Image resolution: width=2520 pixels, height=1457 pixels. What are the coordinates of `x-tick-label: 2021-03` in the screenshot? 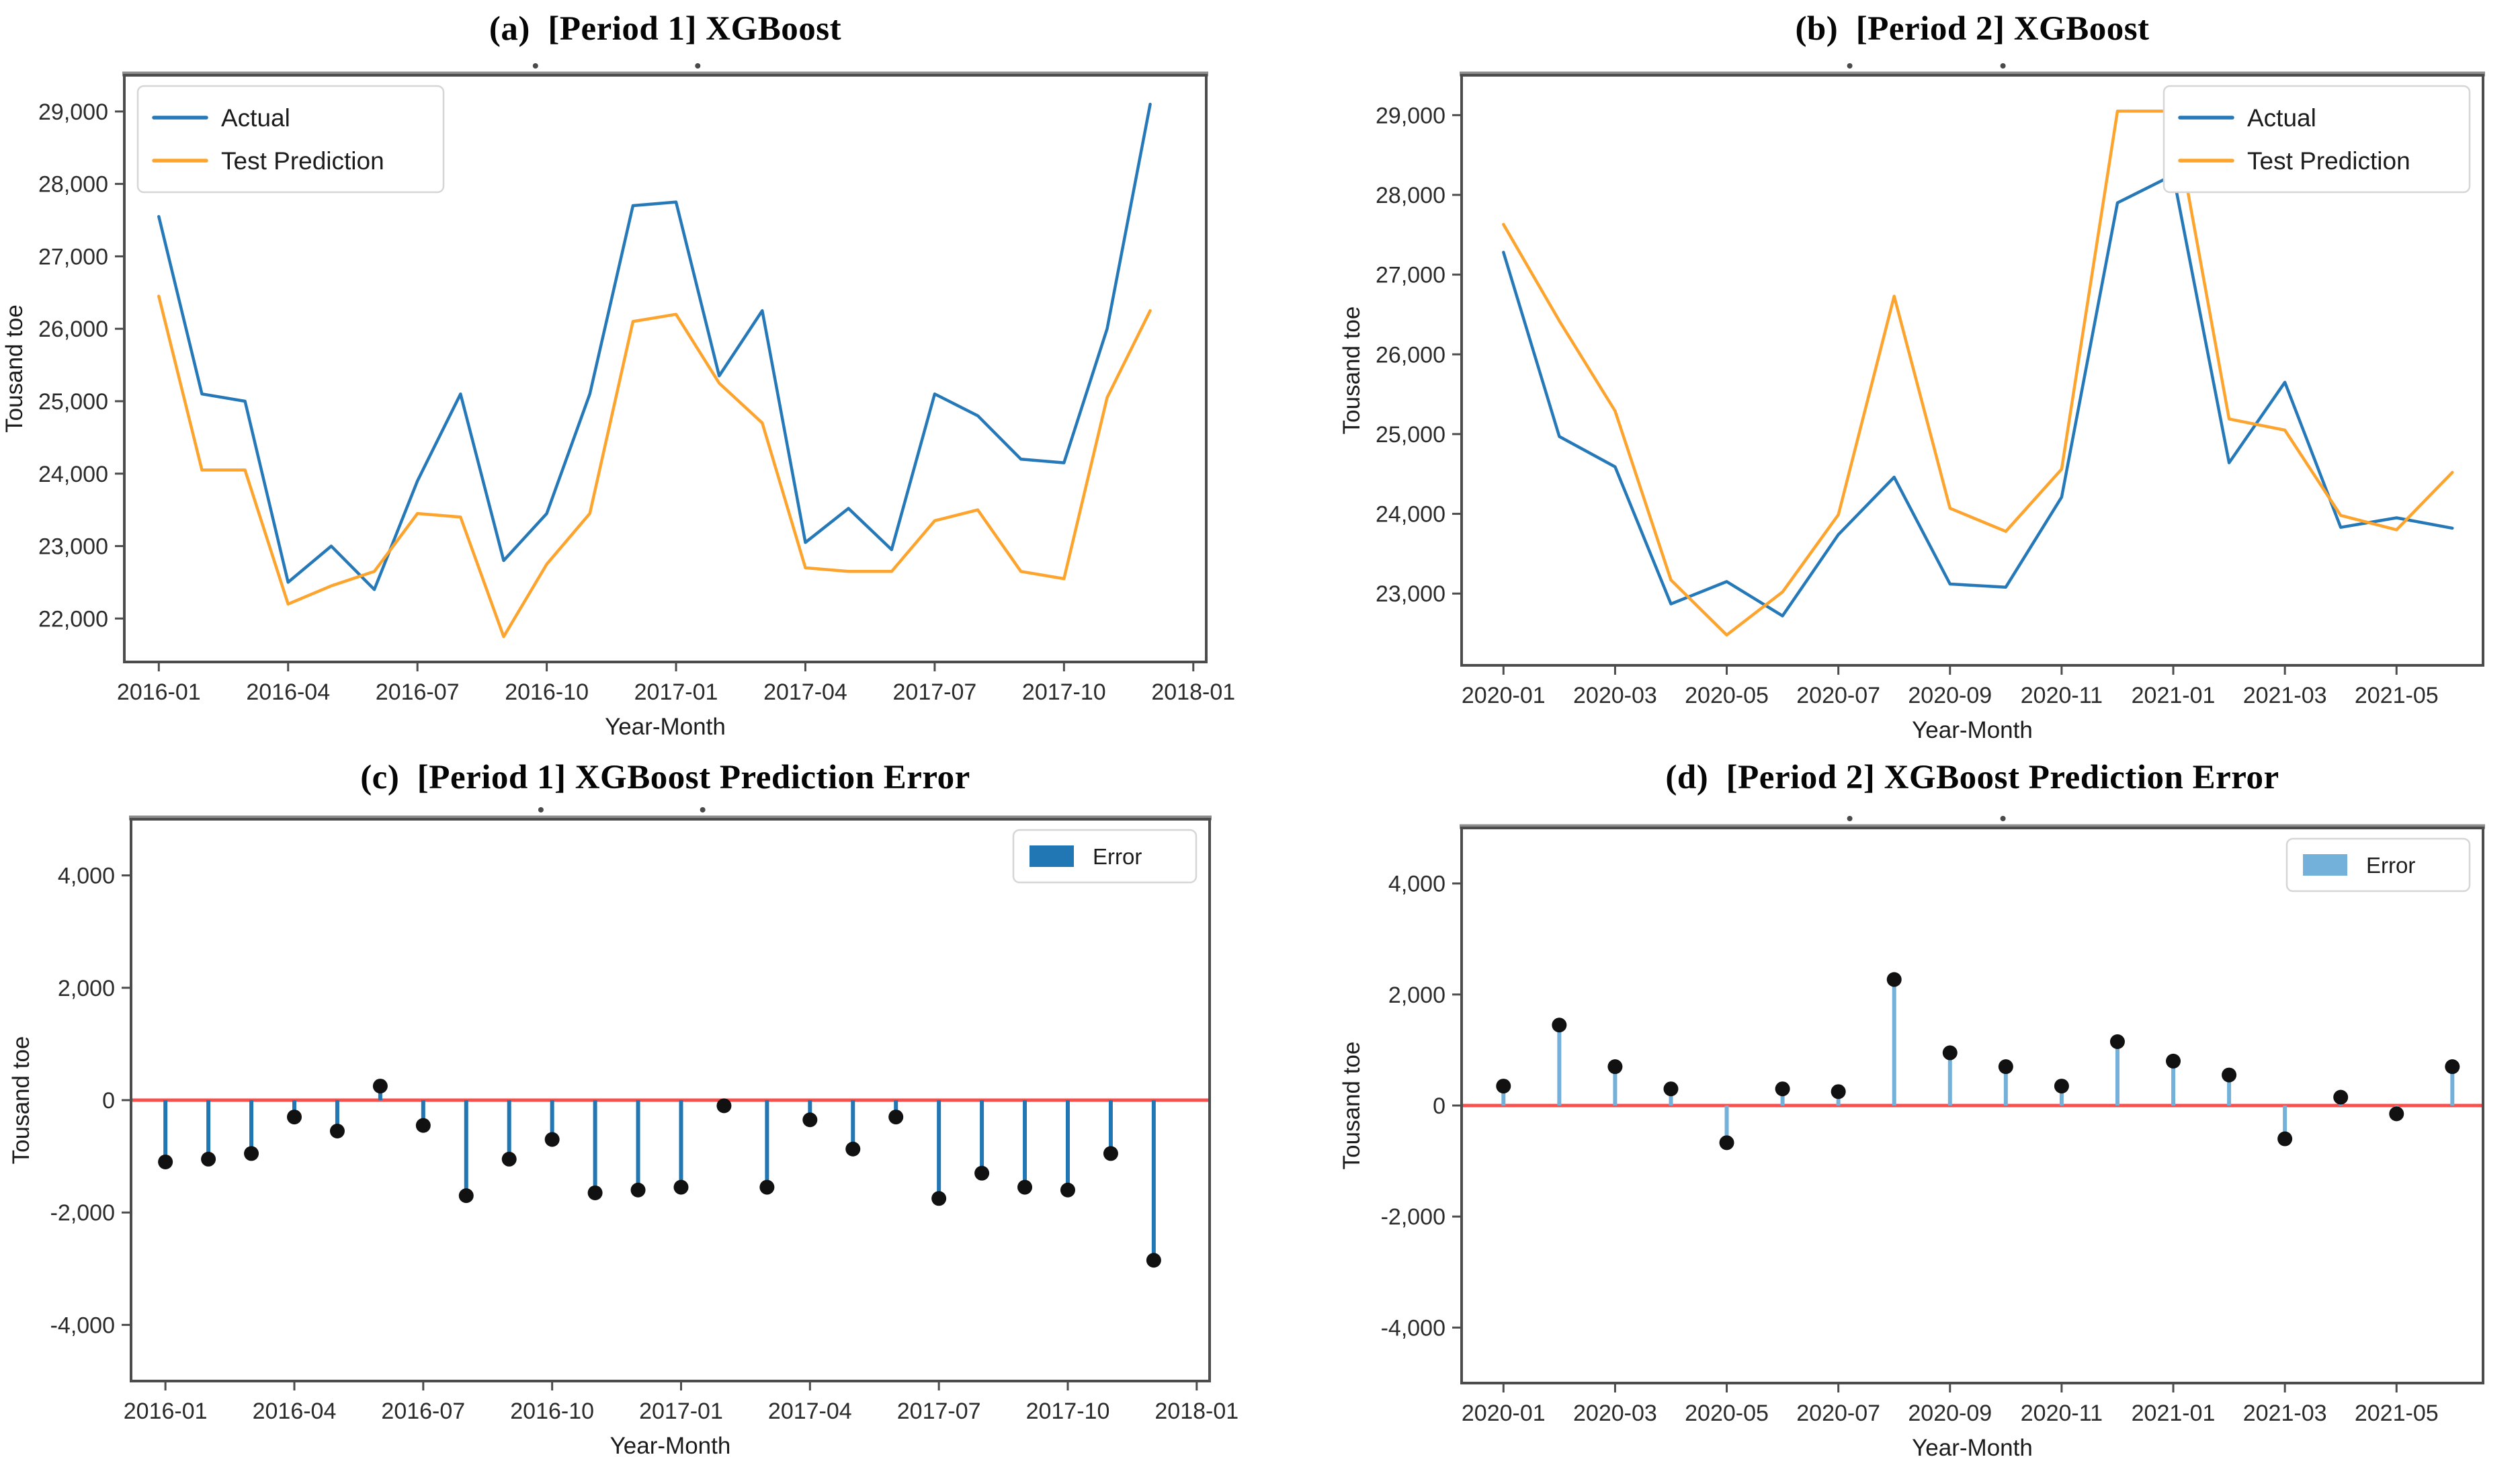 It's located at (2285, 695).